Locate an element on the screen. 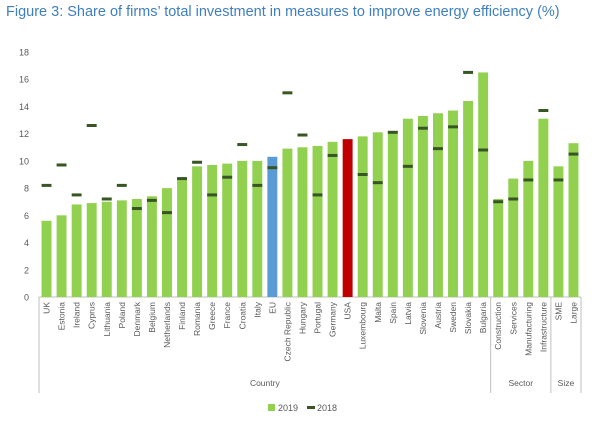 This screenshot has height=431, width=599. bar-2019-croatia is located at coordinates (242, 228).